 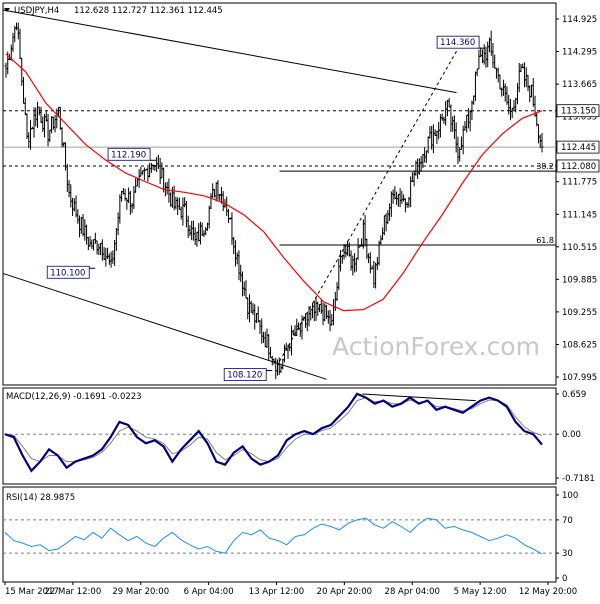 I want to click on x-axis-tick-label: 22 Mar 12:00, so click(x=72, y=592).